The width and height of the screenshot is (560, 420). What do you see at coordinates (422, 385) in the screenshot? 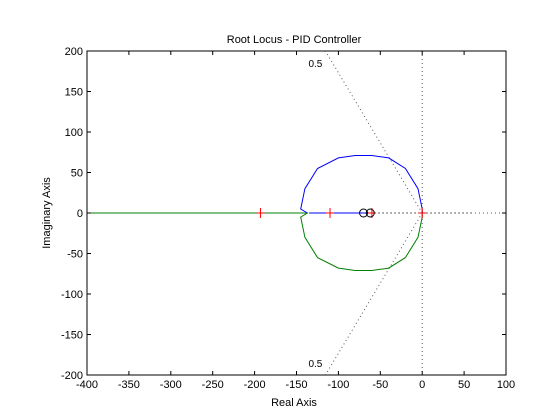
I see `x-tick-label: 0` at bounding box center [422, 385].